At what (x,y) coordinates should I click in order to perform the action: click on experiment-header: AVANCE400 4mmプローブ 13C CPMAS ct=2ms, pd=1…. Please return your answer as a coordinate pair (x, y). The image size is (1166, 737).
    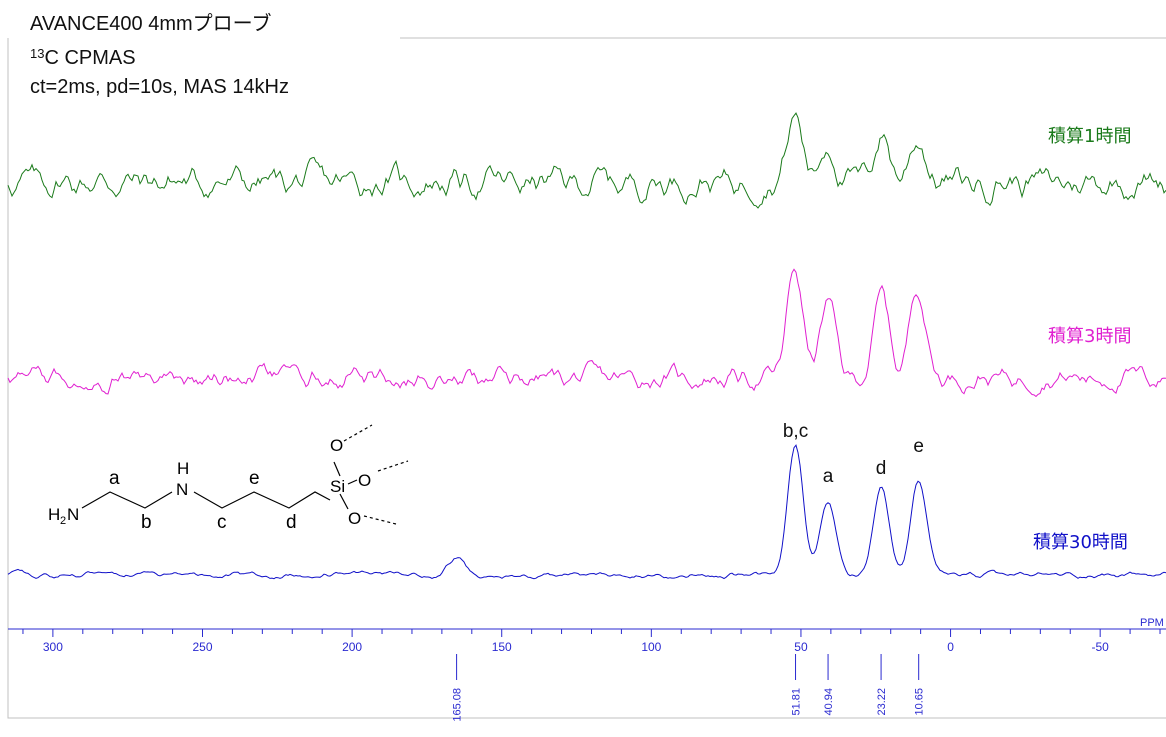
    Looking at the image, I should click on (159, 56).